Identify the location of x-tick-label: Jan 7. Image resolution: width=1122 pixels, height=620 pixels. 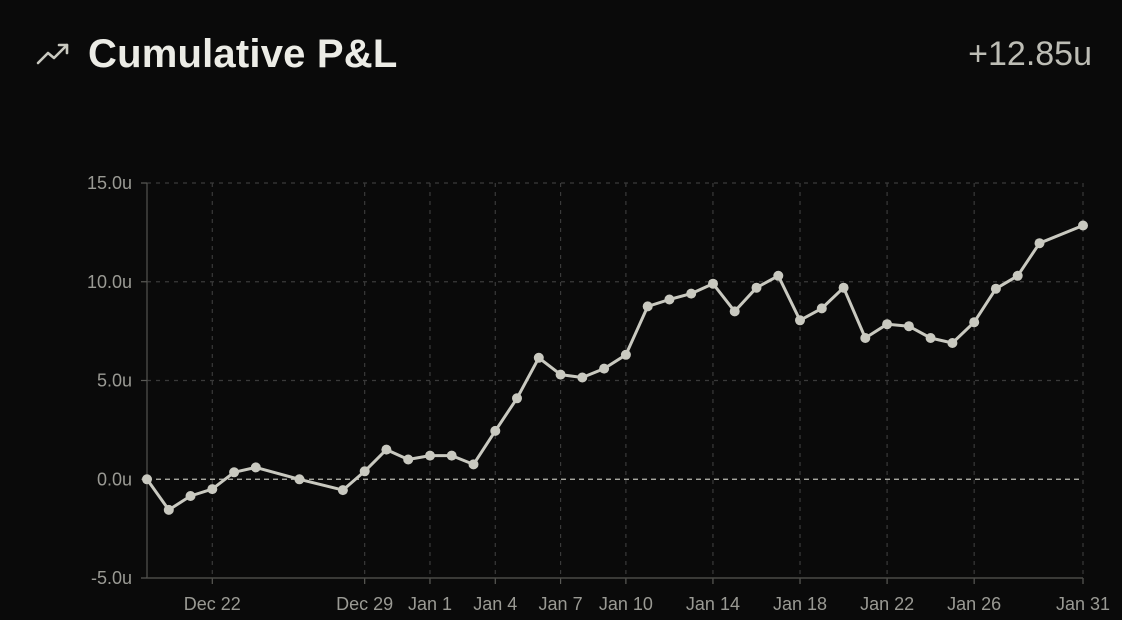
(561, 604).